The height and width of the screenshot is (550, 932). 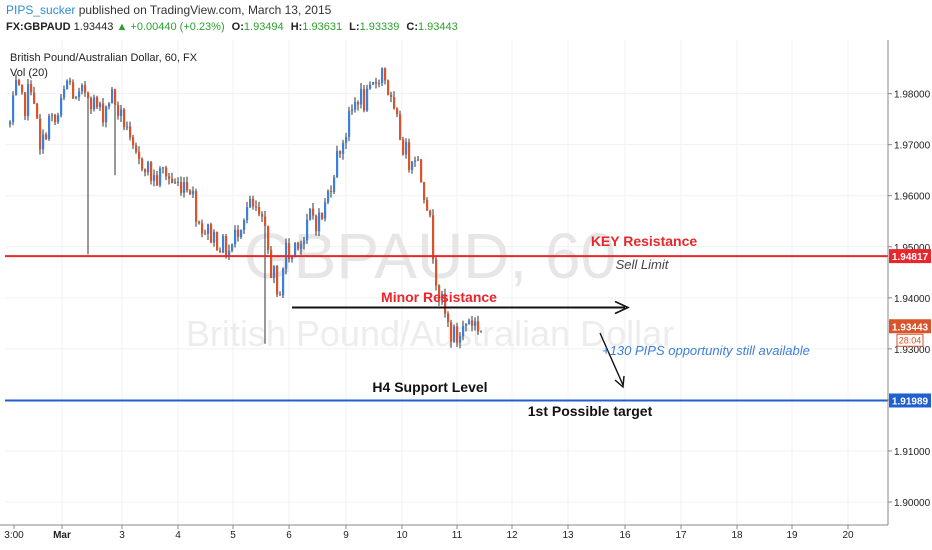 What do you see at coordinates (681, 535) in the screenshot?
I see `x-tick-label: 17` at bounding box center [681, 535].